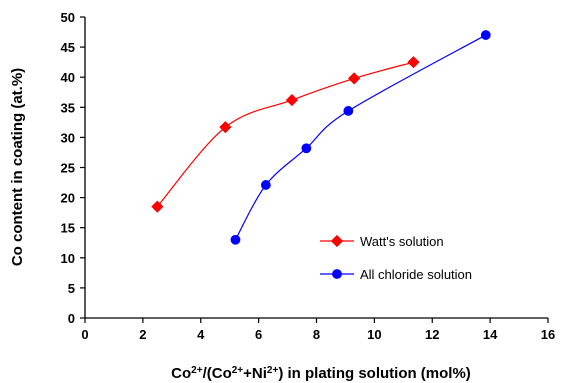  I want to click on y-tick-label: 20, so click(68, 198).